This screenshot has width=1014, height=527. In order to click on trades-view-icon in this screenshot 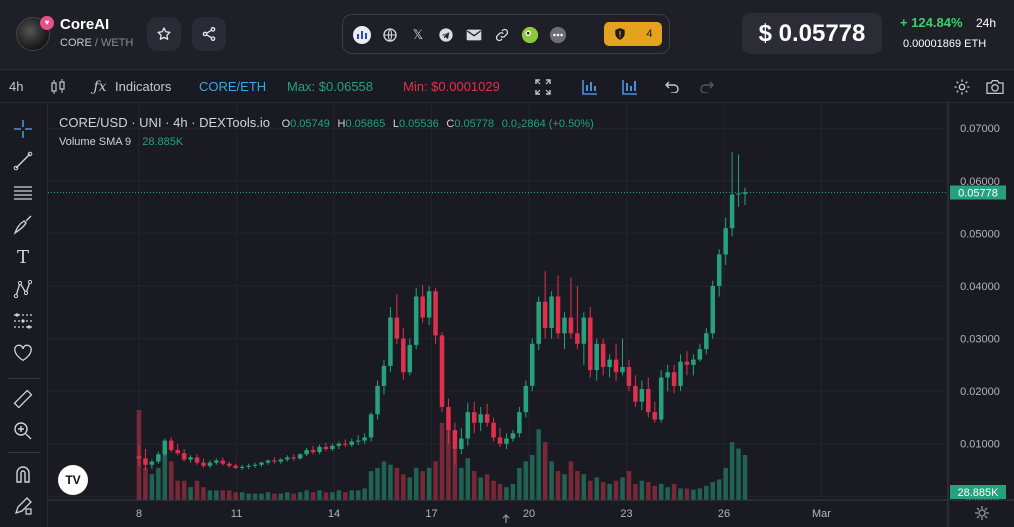, I will do `click(630, 87)`.